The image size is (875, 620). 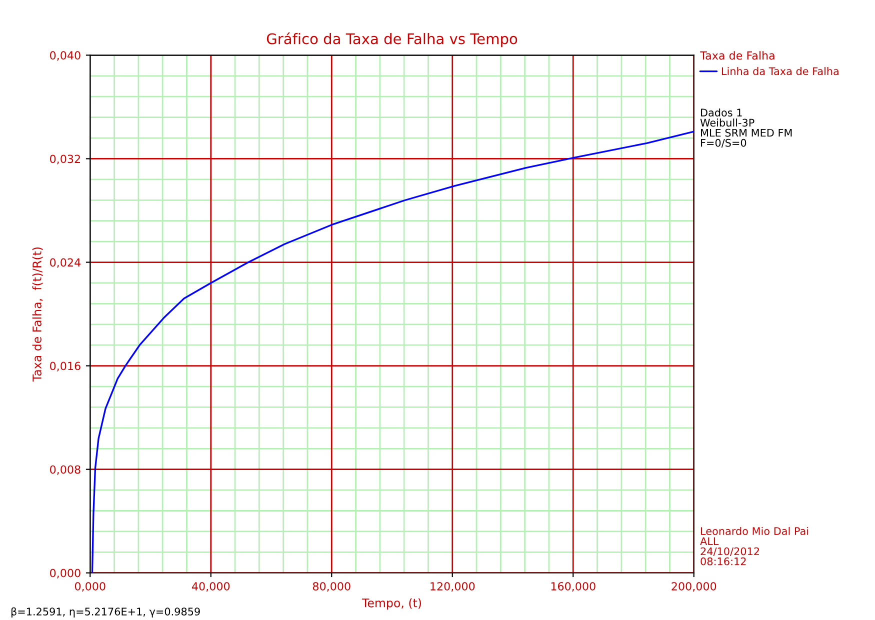 What do you see at coordinates (65, 573) in the screenshot?
I see `y-tick-label: 0,000` at bounding box center [65, 573].